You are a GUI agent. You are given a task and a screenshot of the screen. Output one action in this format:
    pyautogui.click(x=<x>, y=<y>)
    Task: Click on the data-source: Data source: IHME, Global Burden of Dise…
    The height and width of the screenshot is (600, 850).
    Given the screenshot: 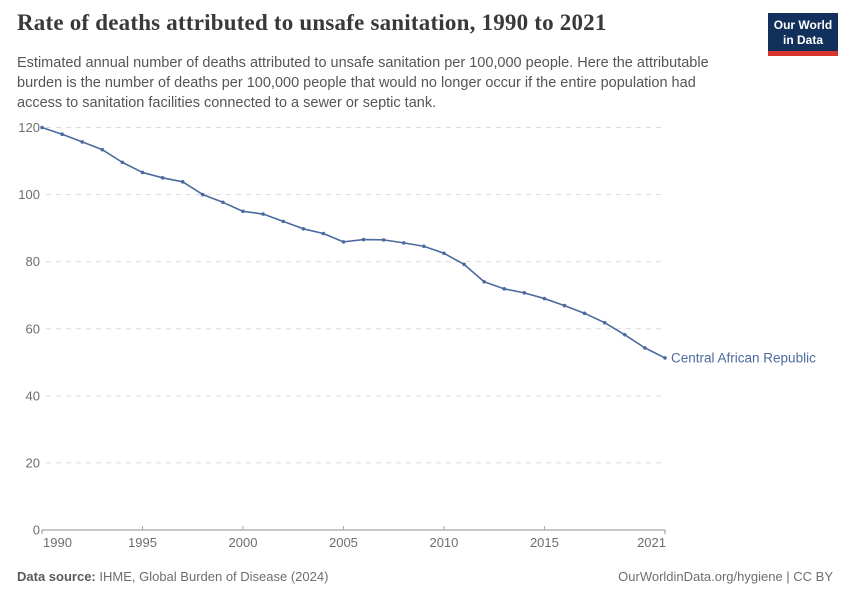 What is the action you would take?
    pyautogui.click(x=172, y=576)
    